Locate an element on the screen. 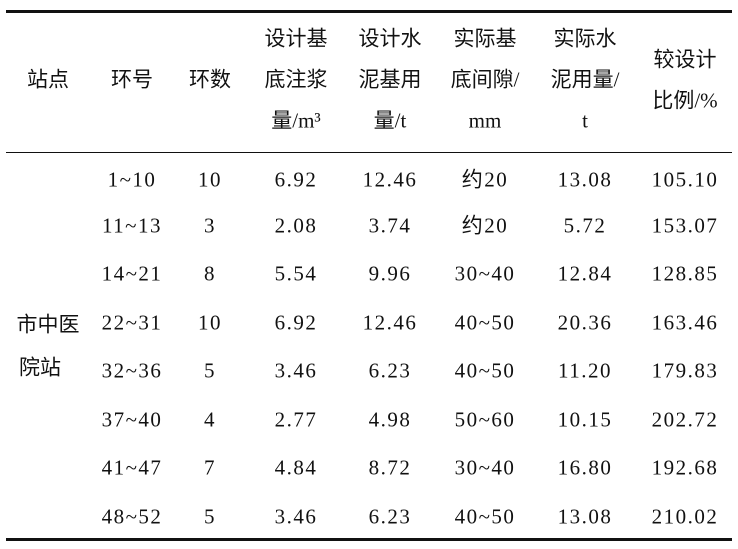 The image size is (738, 549). header-text: 底间隙/ is located at coordinates (485, 79).